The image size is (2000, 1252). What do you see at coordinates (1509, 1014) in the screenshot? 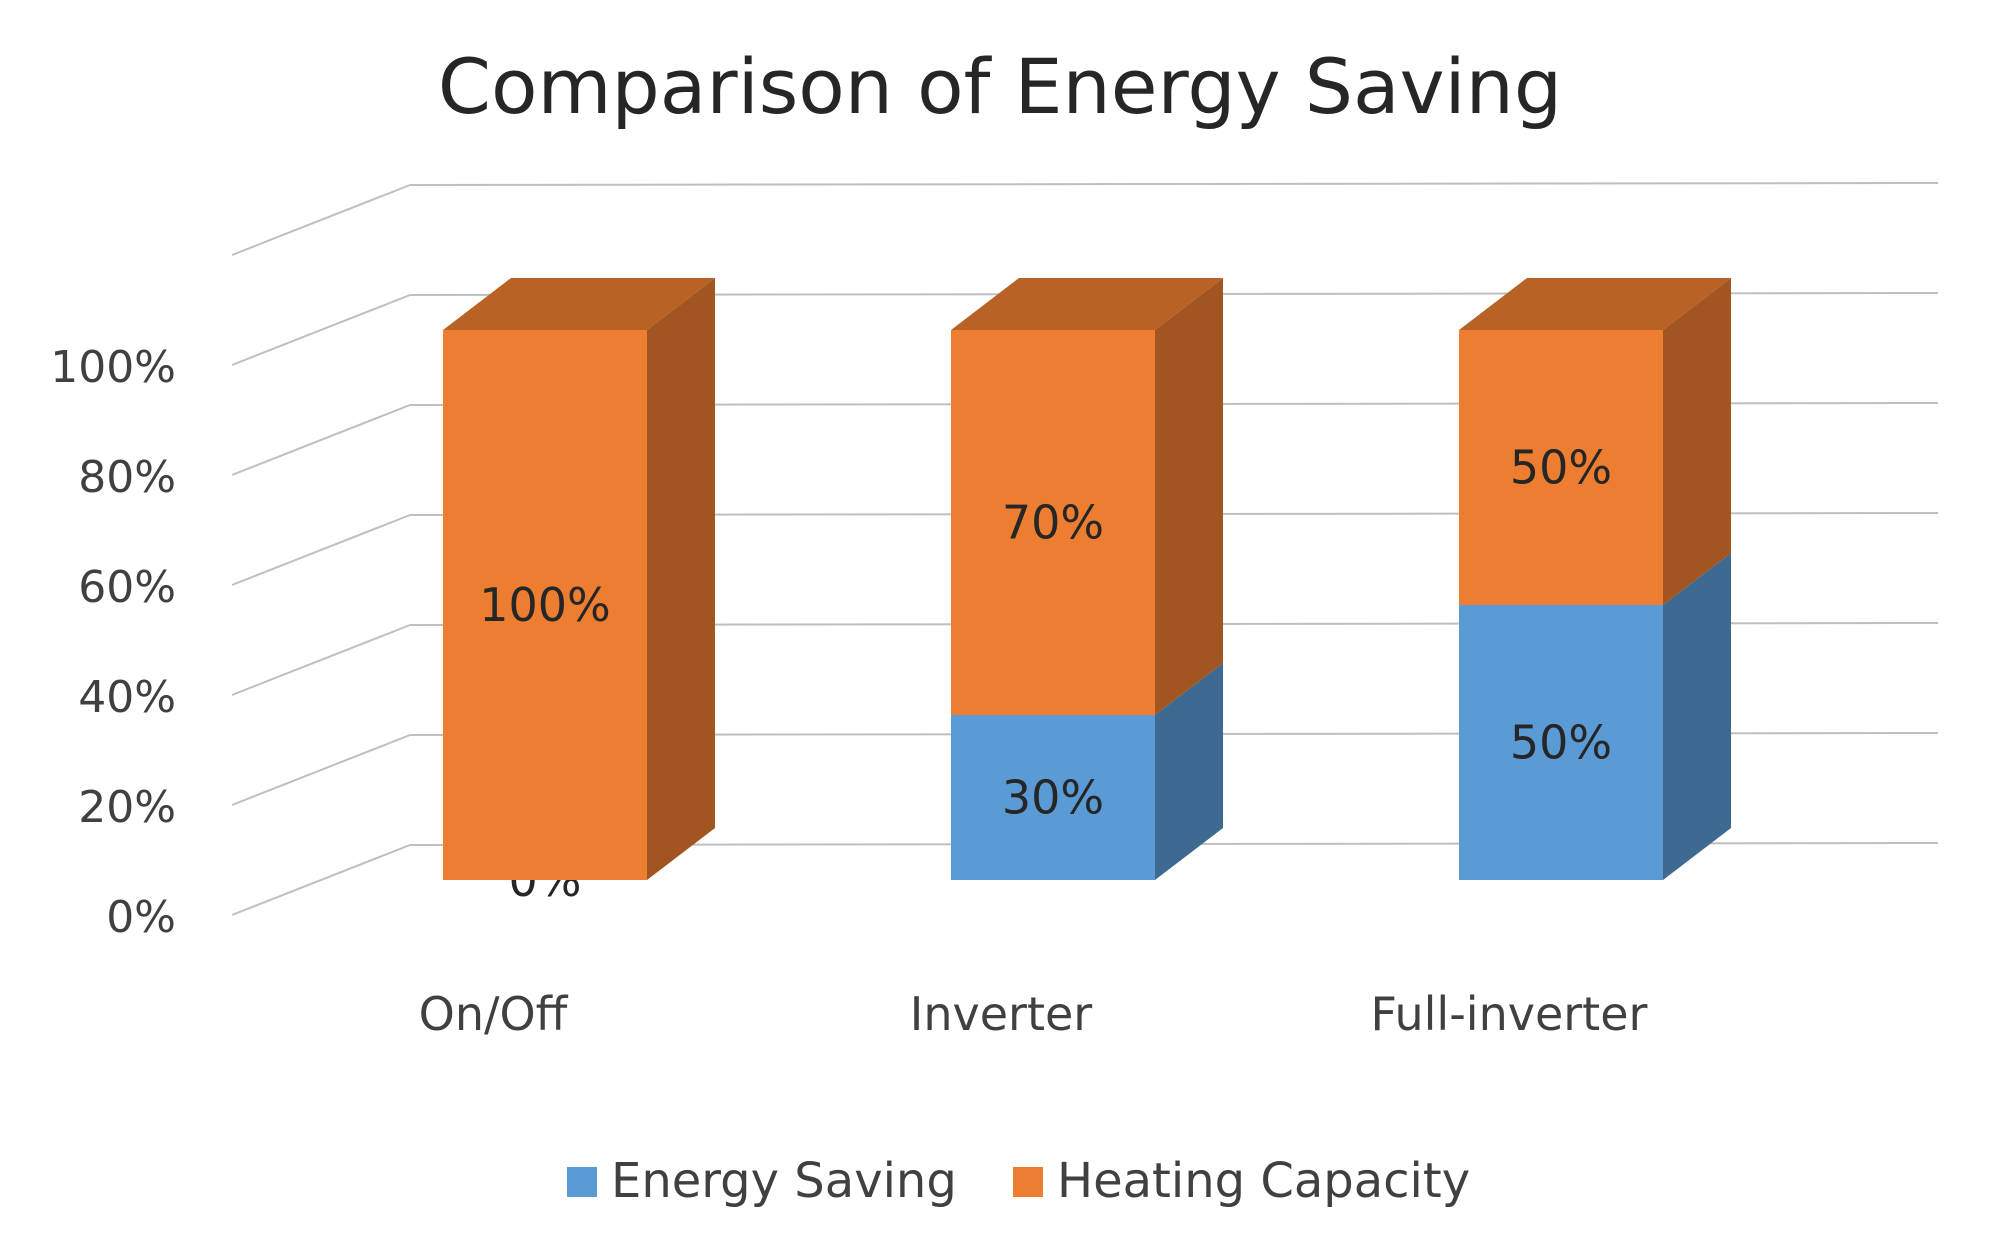
I see `x-category-label: Full-inverter` at bounding box center [1509, 1014].